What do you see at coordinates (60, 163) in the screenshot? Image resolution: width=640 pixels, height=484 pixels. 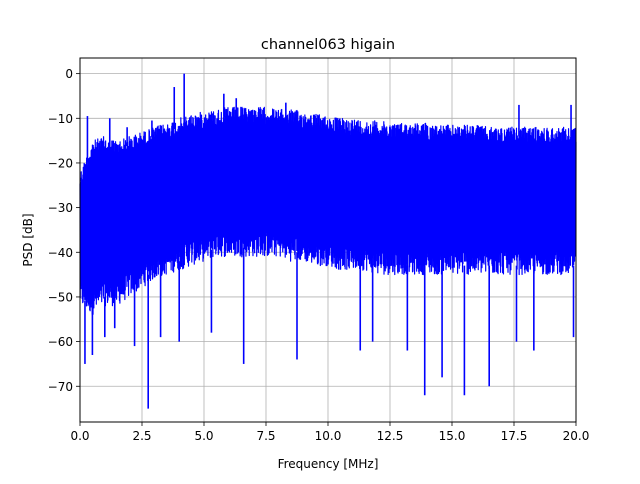 I see `y-tick-label: −20` at bounding box center [60, 163].